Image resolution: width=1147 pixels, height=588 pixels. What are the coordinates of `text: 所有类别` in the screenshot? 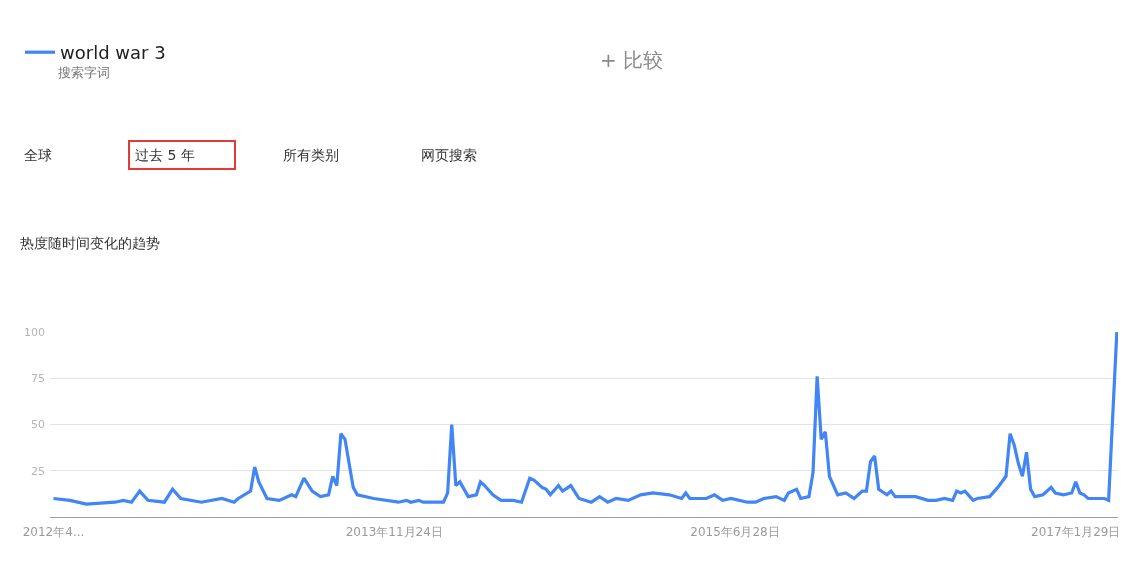 It's located at (311, 155).